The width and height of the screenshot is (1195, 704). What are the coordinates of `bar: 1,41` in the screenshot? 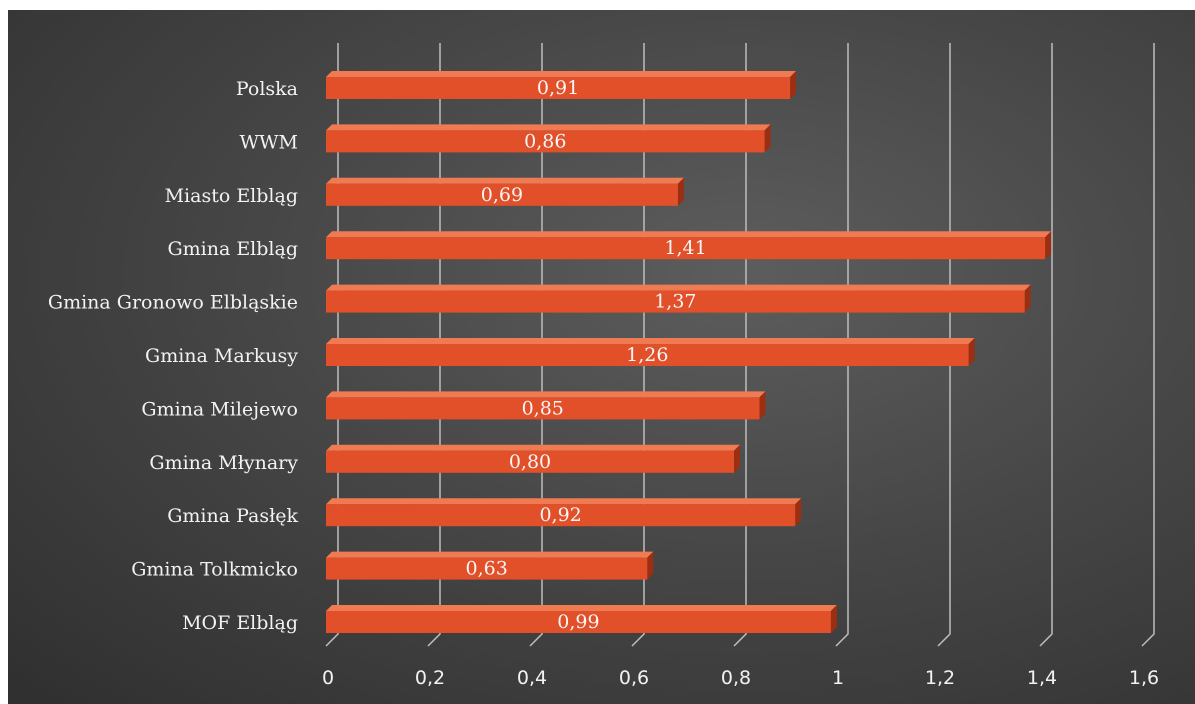 It's located at (689, 245).